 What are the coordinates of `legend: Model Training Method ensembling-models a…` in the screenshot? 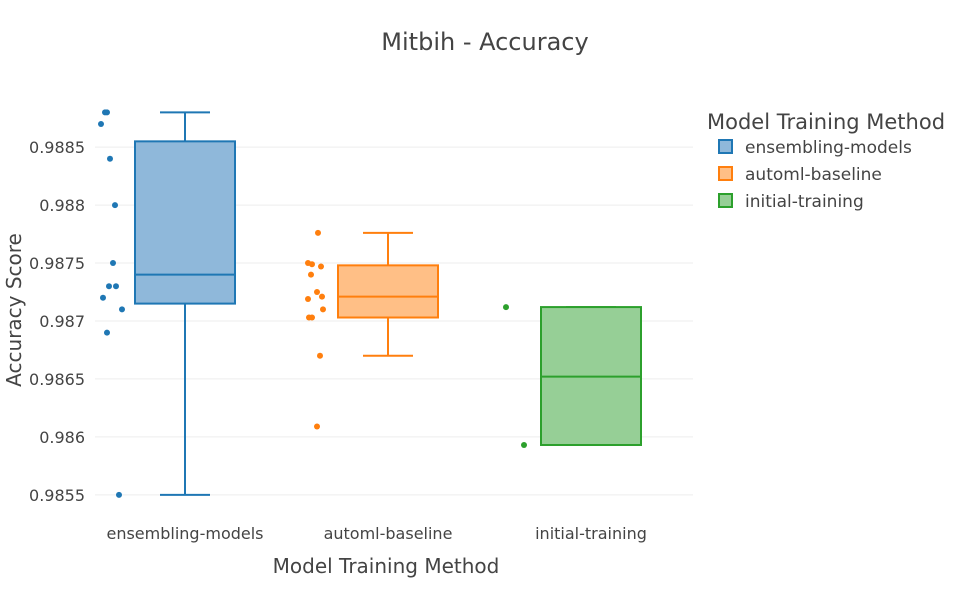 It's located at (826, 161).